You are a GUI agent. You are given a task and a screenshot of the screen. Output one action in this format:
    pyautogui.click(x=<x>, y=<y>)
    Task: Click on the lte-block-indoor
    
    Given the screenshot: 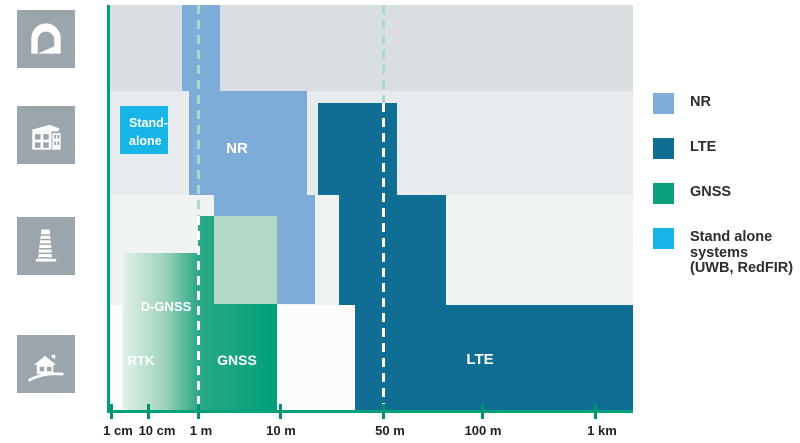 What is the action you would take?
    pyautogui.click(x=357, y=149)
    